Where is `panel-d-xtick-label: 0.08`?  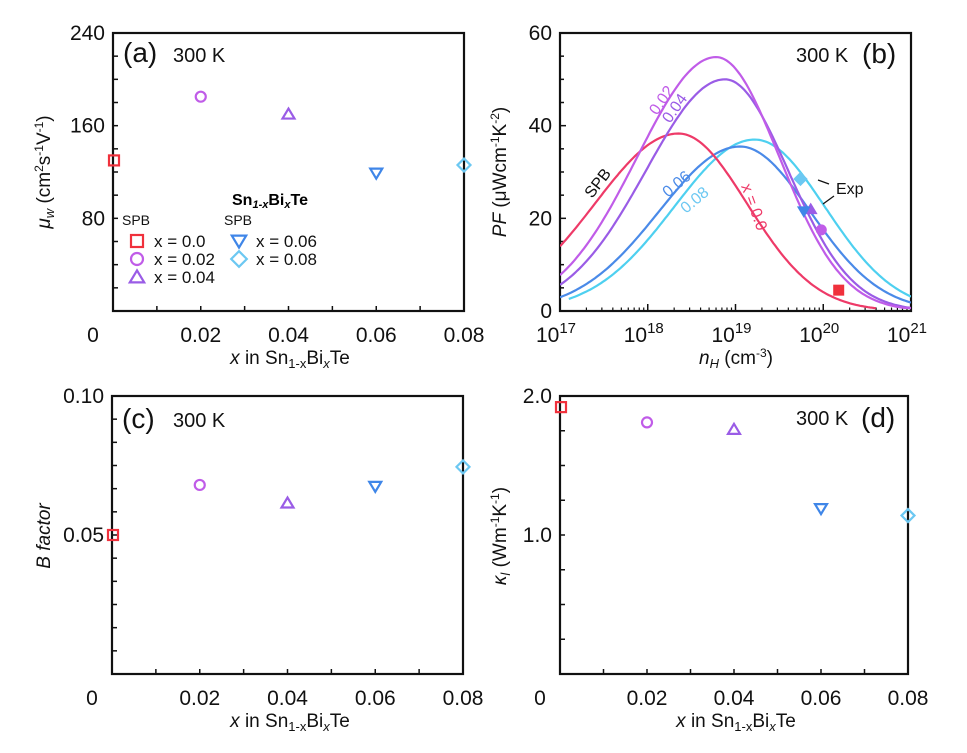 panel-d-xtick-label: 0.08 is located at coordinates (908, 698).